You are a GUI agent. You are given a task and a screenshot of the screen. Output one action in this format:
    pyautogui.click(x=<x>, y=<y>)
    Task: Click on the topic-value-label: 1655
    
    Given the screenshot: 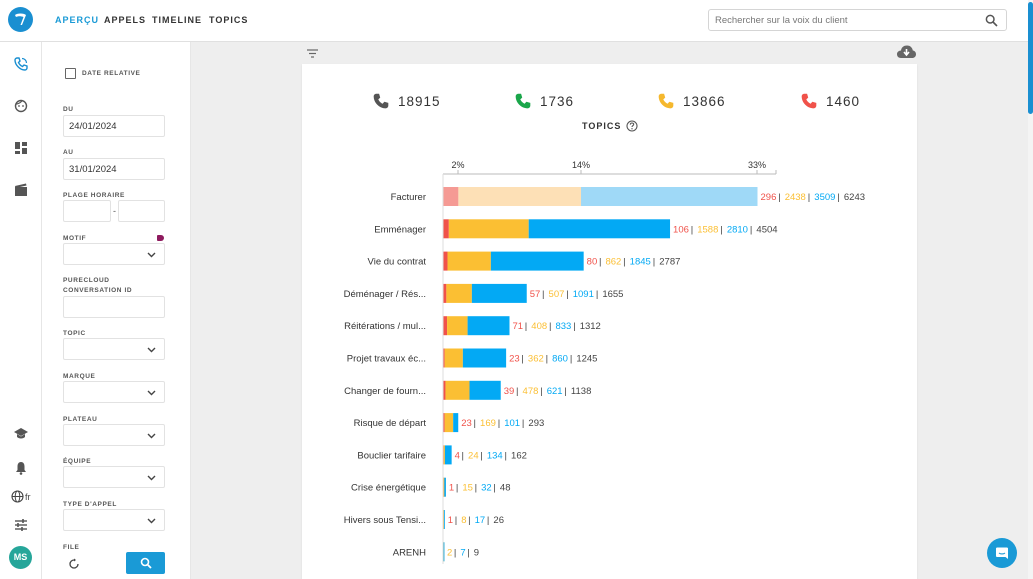 What is the action you would take?
    pyautogui.click(x=612, y=294)
    